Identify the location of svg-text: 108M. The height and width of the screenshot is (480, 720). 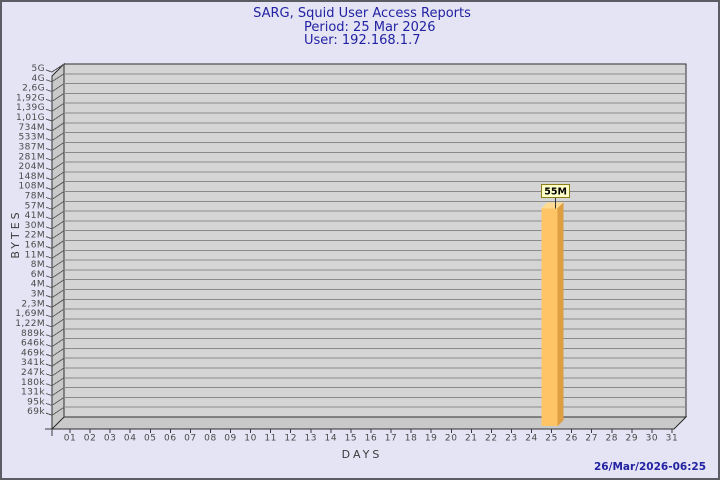
(31, 187).